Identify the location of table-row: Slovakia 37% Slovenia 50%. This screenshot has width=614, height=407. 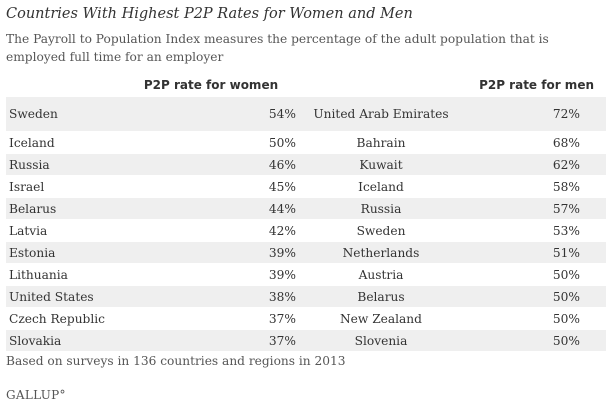
(306, 340).